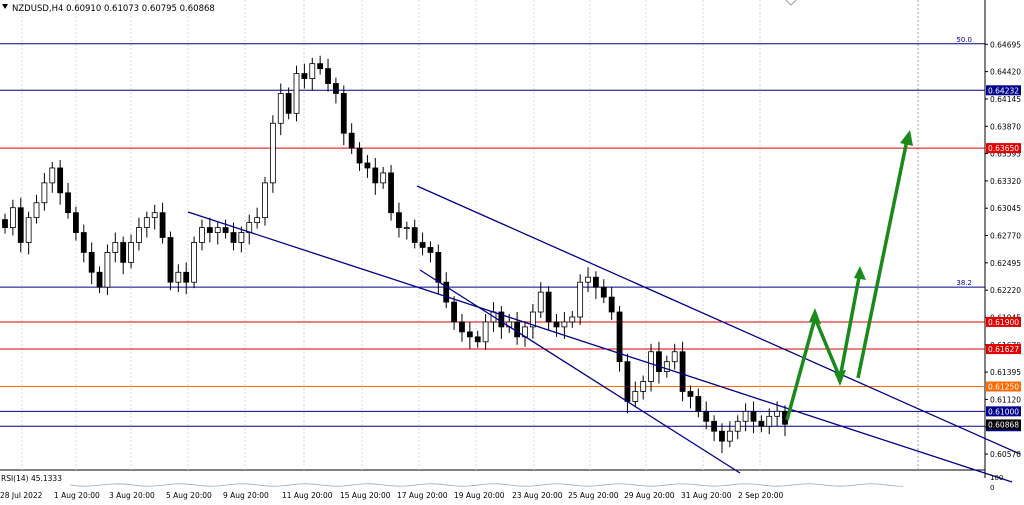  I want to click on time-tick-label: 19 Aug 20:00, so click(479, 495).